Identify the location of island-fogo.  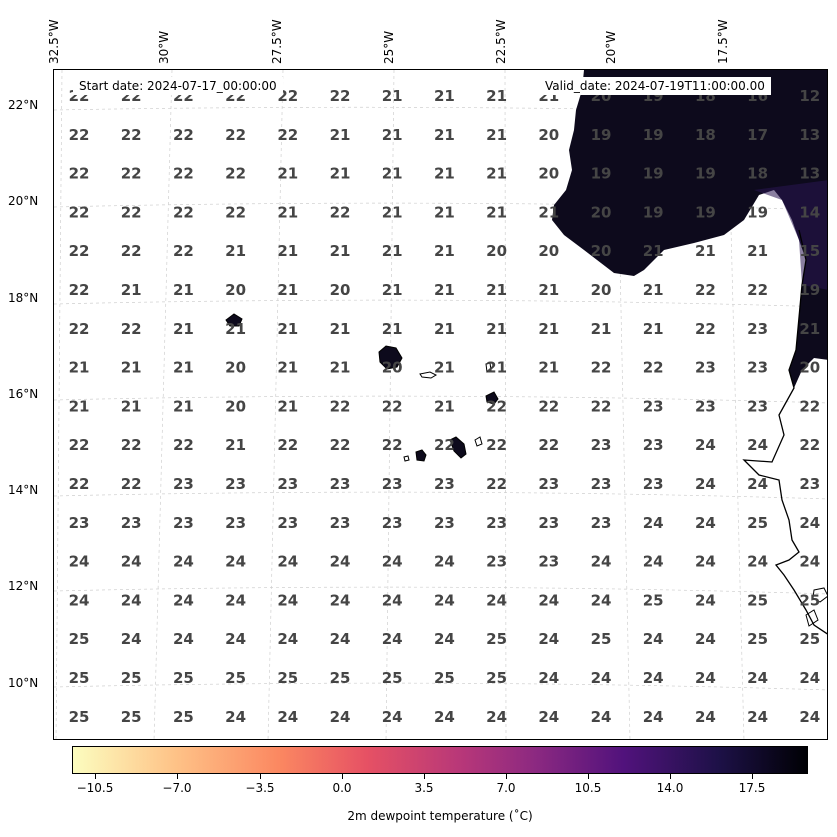
(421, 455).